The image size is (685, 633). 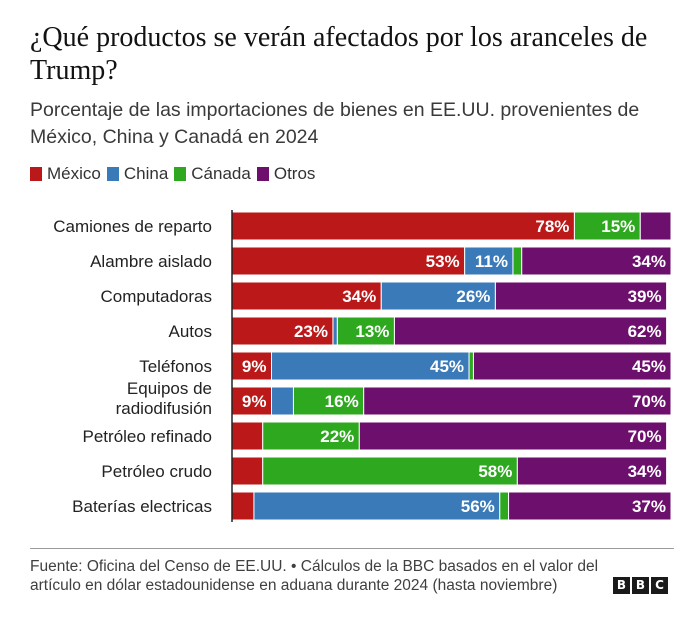 I want to click on legend-swatch-china, so click(x=112, y=174).